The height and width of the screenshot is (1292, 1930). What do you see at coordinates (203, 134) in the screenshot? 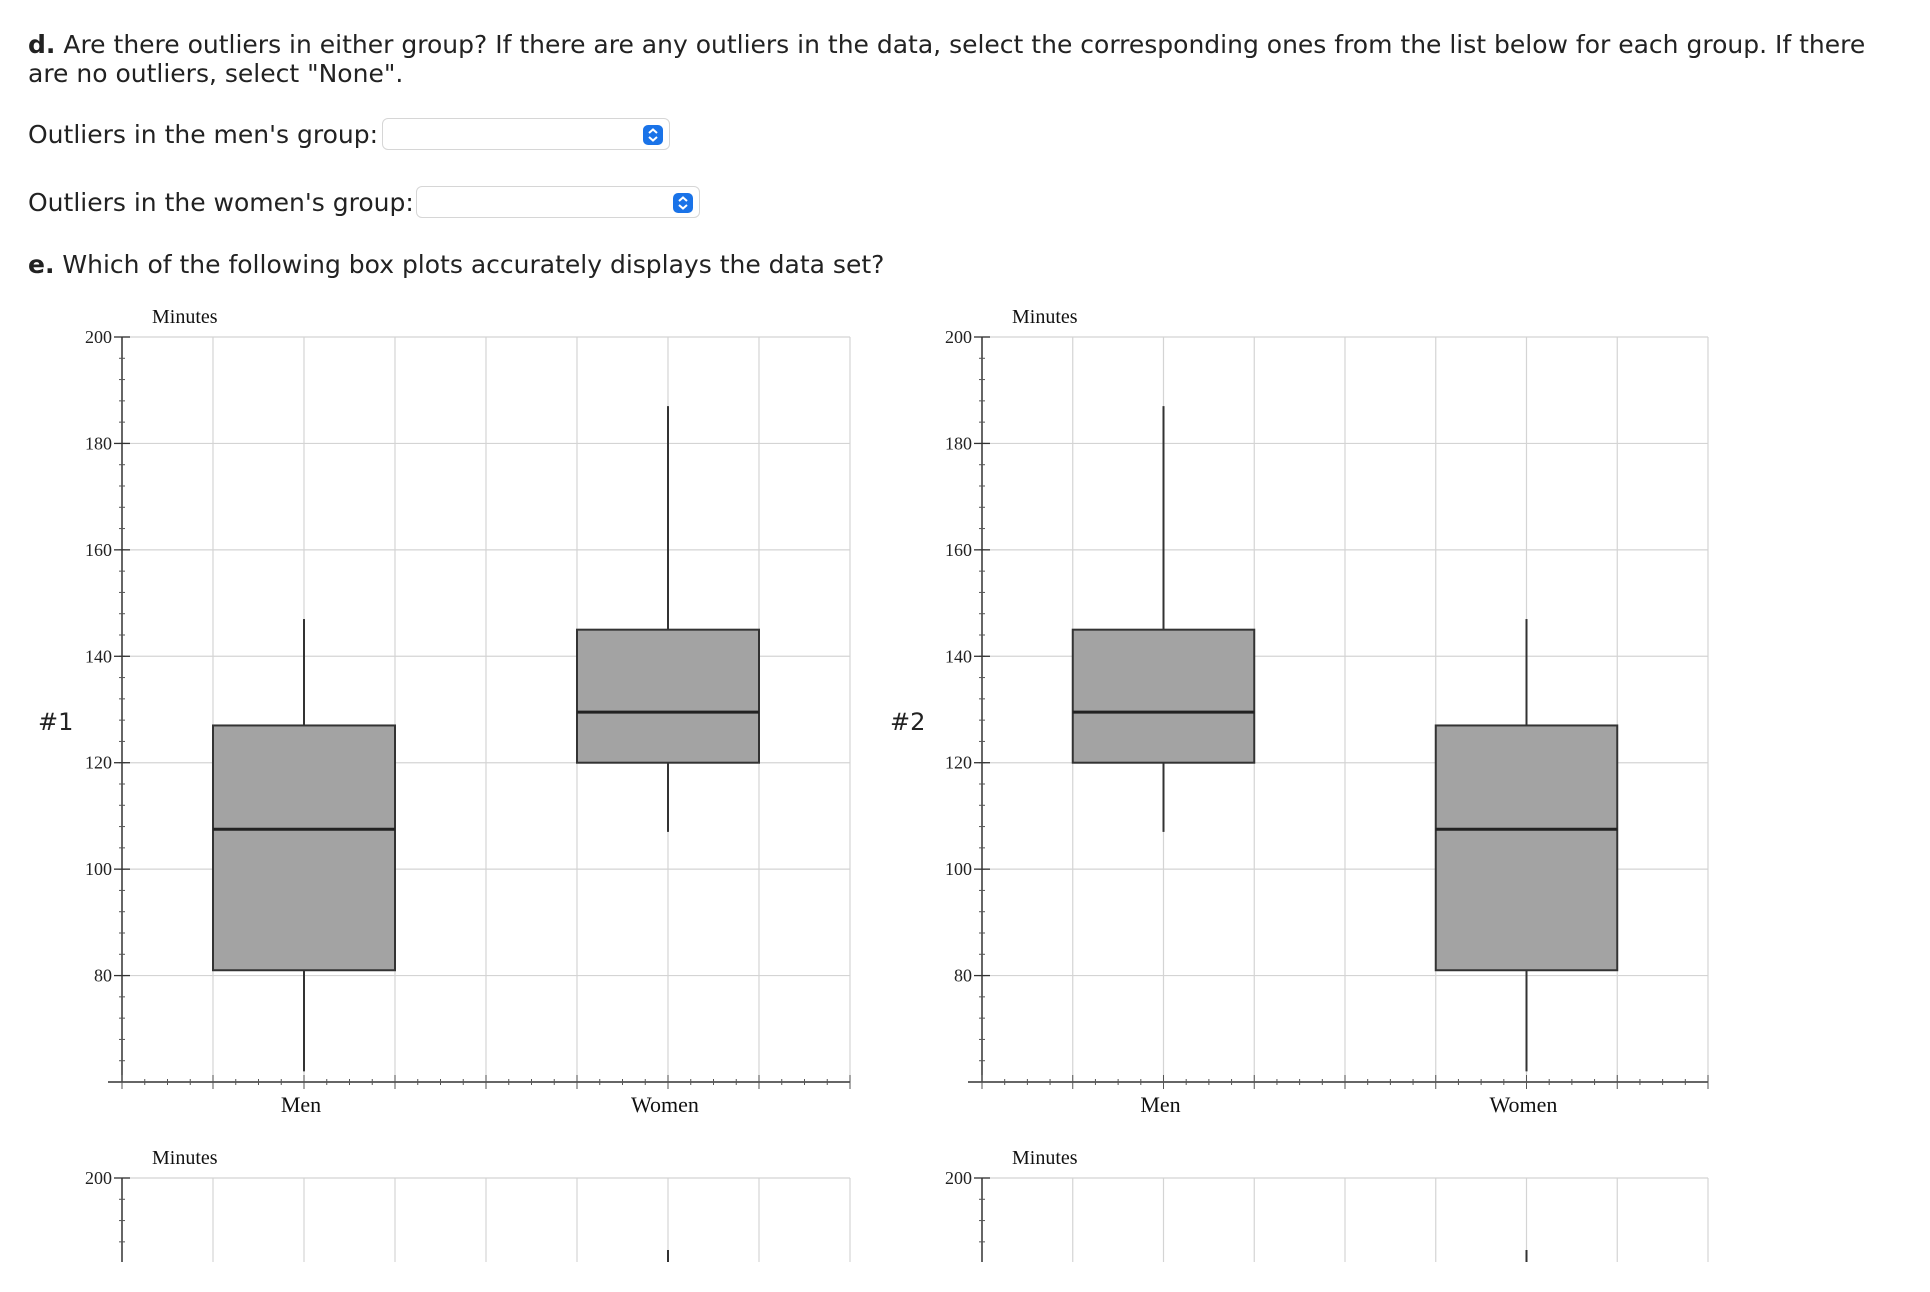
I see `men-outliers-label: Outliers in the men's group:` at bounding box center [203, 134].